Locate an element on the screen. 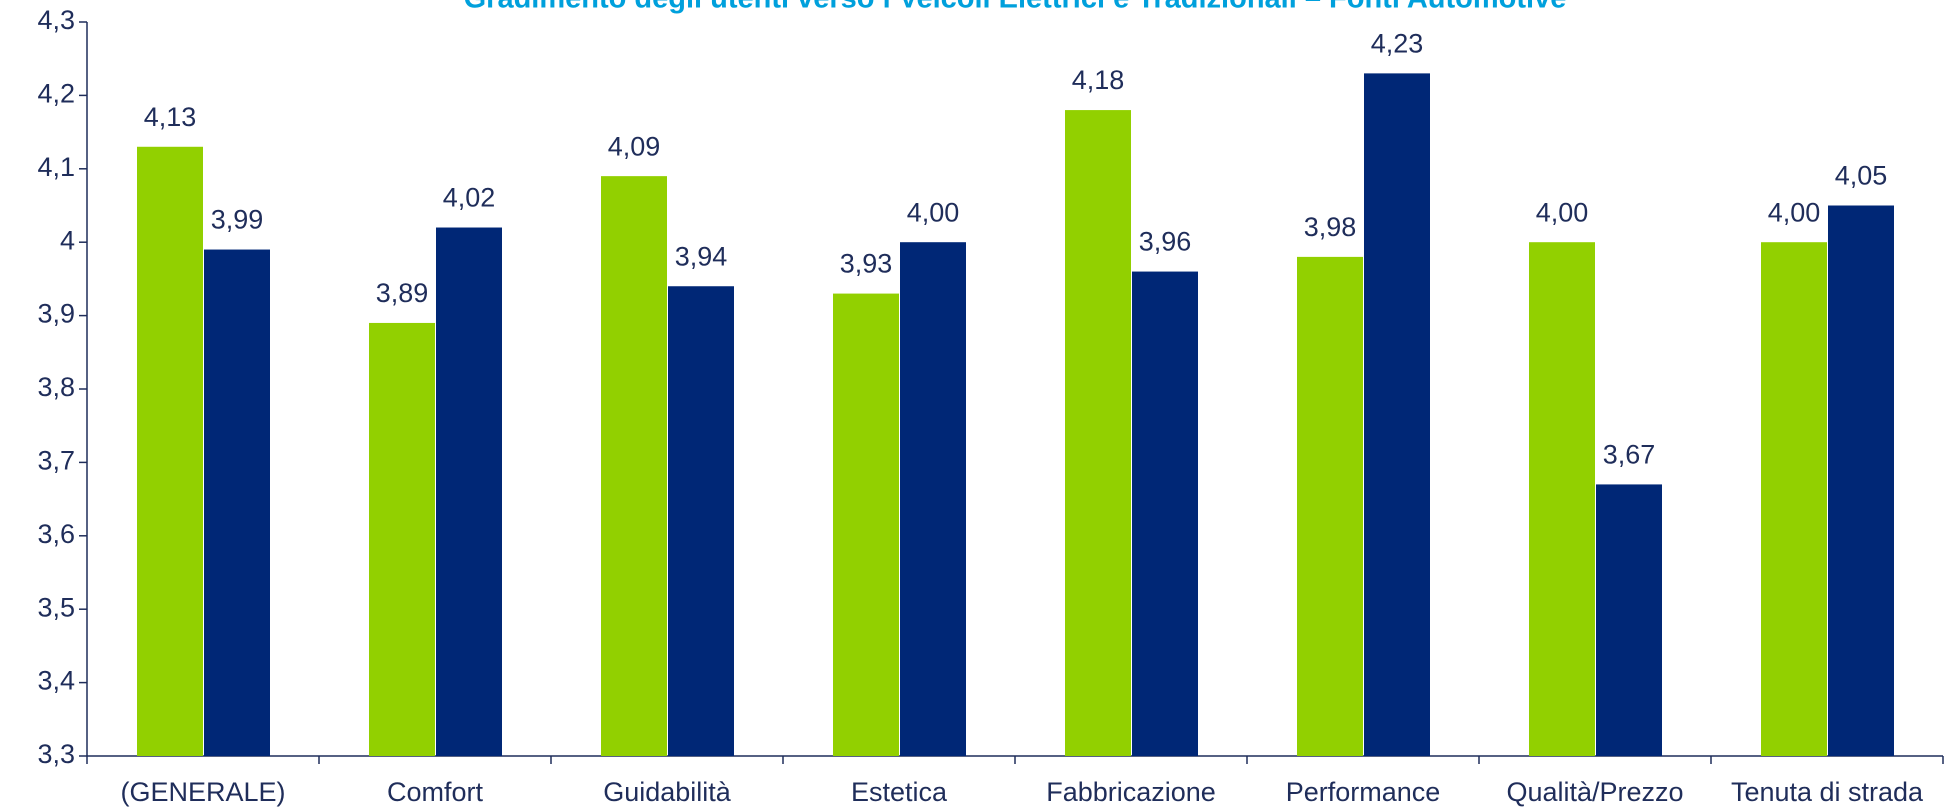 The height and width of the screenshot is (810, 1947). value-label: 4,09 is located at coordinates (634, 146).